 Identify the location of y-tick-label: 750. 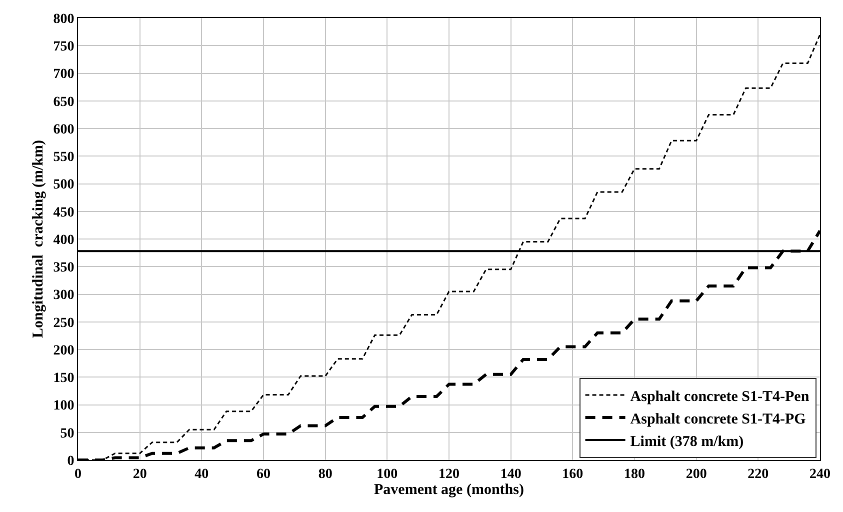
(63, 47).